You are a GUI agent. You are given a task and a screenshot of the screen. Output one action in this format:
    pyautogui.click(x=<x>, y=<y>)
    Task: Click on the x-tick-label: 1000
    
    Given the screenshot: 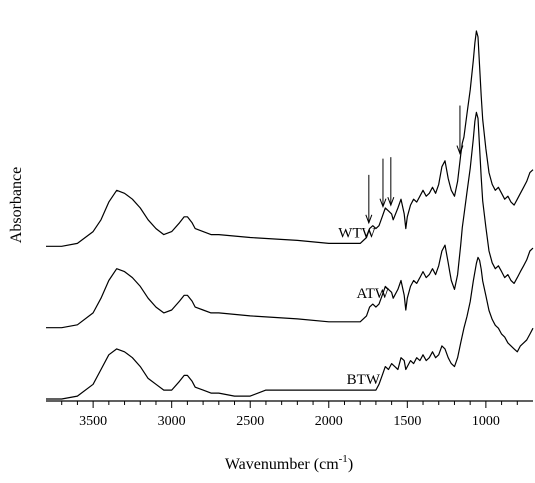 What is the action you would take?
    pyautogui.click(x=486, y=421)
    